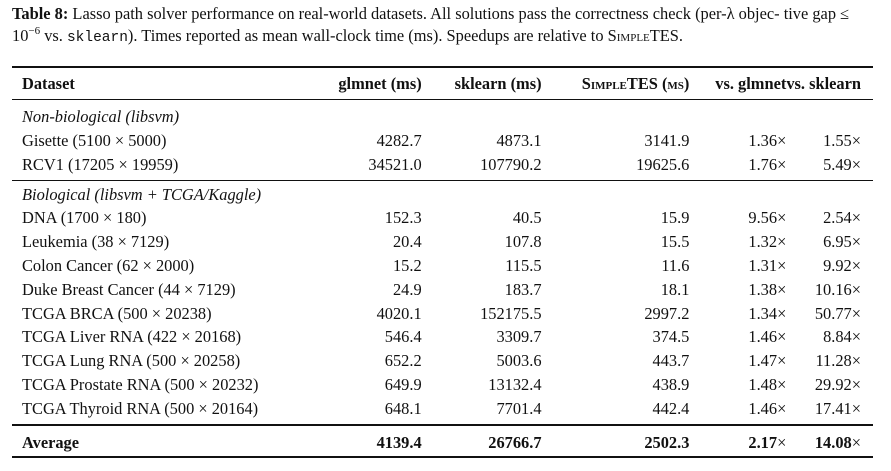 The width and height of the screenshot is (891, 471). What do you see at coordinates (407, 266) in the screenshot?
I see `cell-value: 15.2` at bounding box center [407, 266].